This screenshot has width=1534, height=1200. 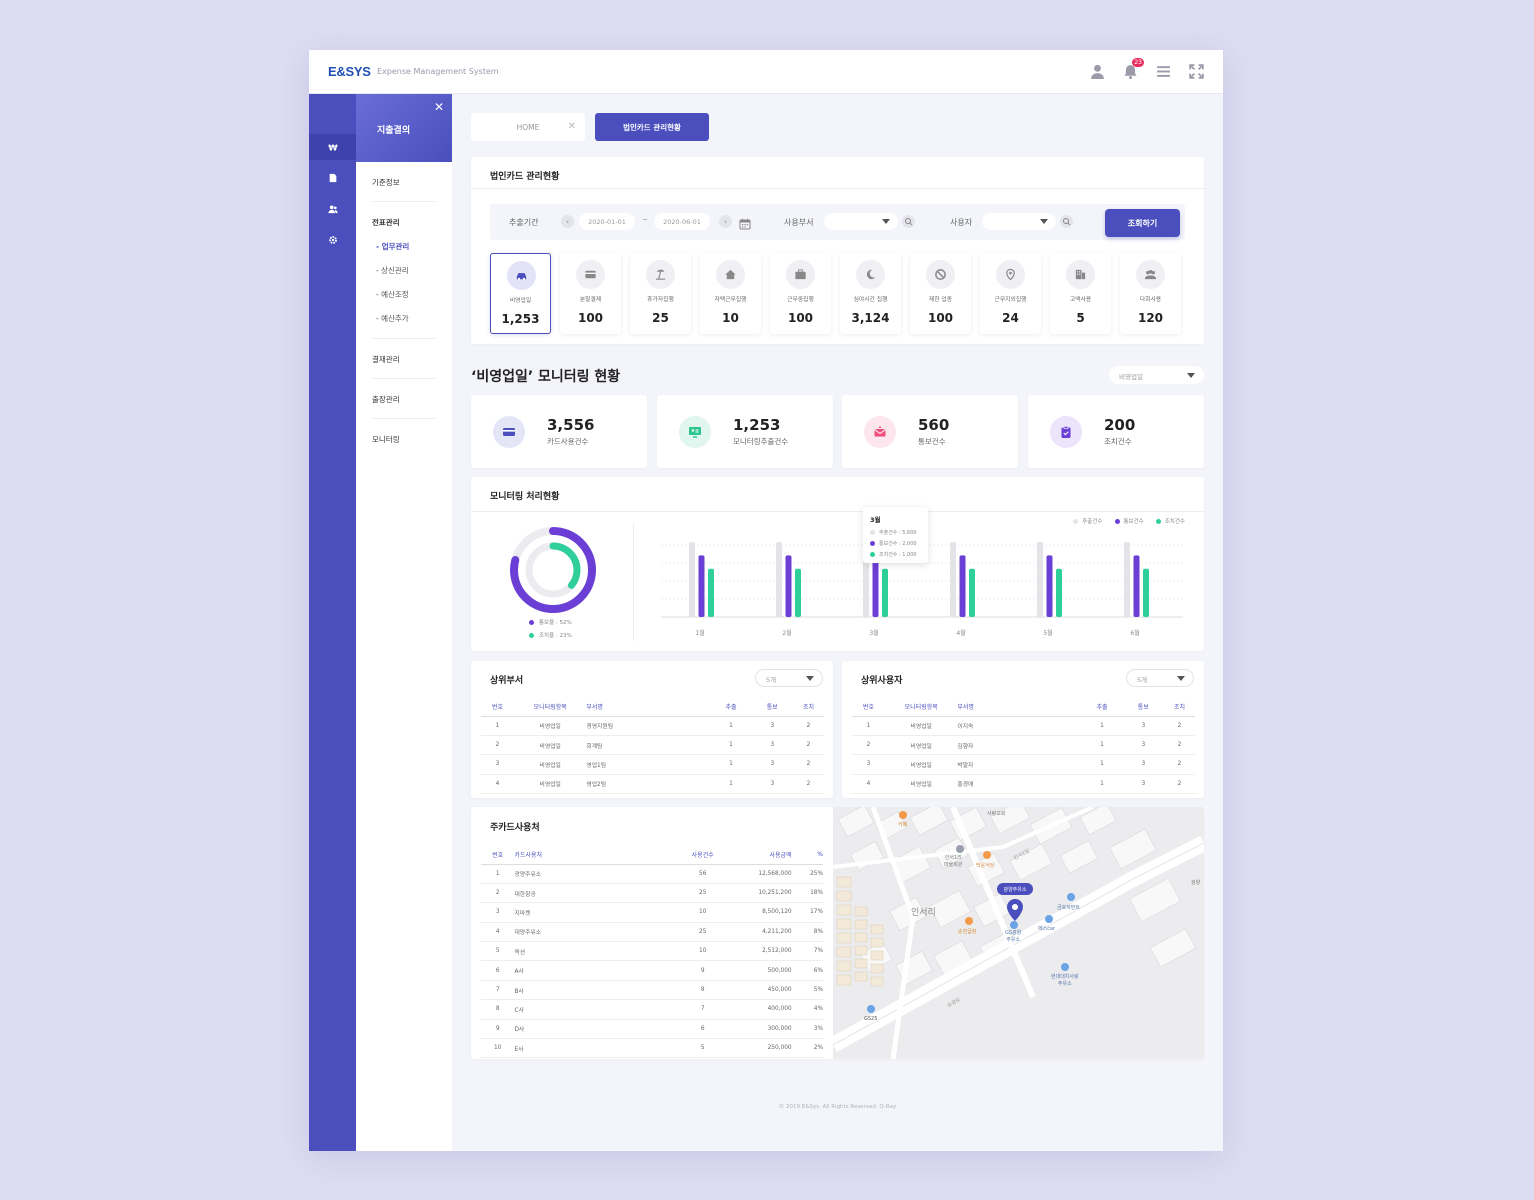 I want to click on table-row: 4 비영업일 홍경애 1 3 2, so click(x=1023, y=784).